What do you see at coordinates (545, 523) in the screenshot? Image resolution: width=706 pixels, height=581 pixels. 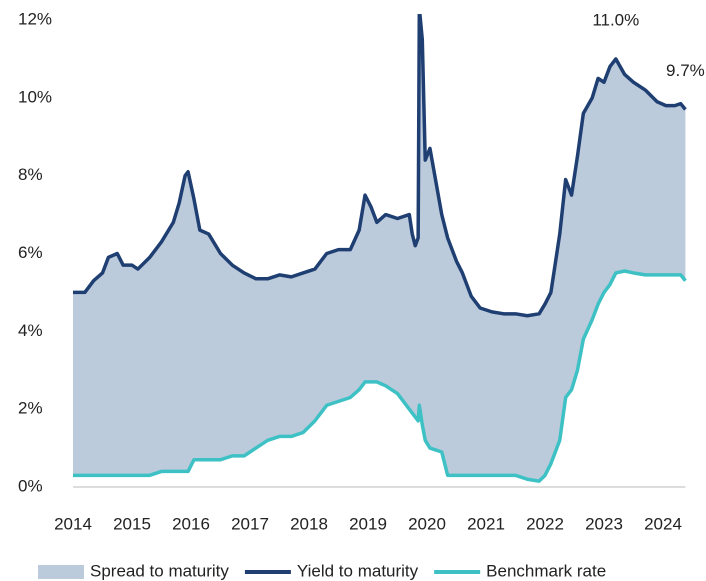 I see `x-tick-label: 2022` at bounding box center [545, 523].